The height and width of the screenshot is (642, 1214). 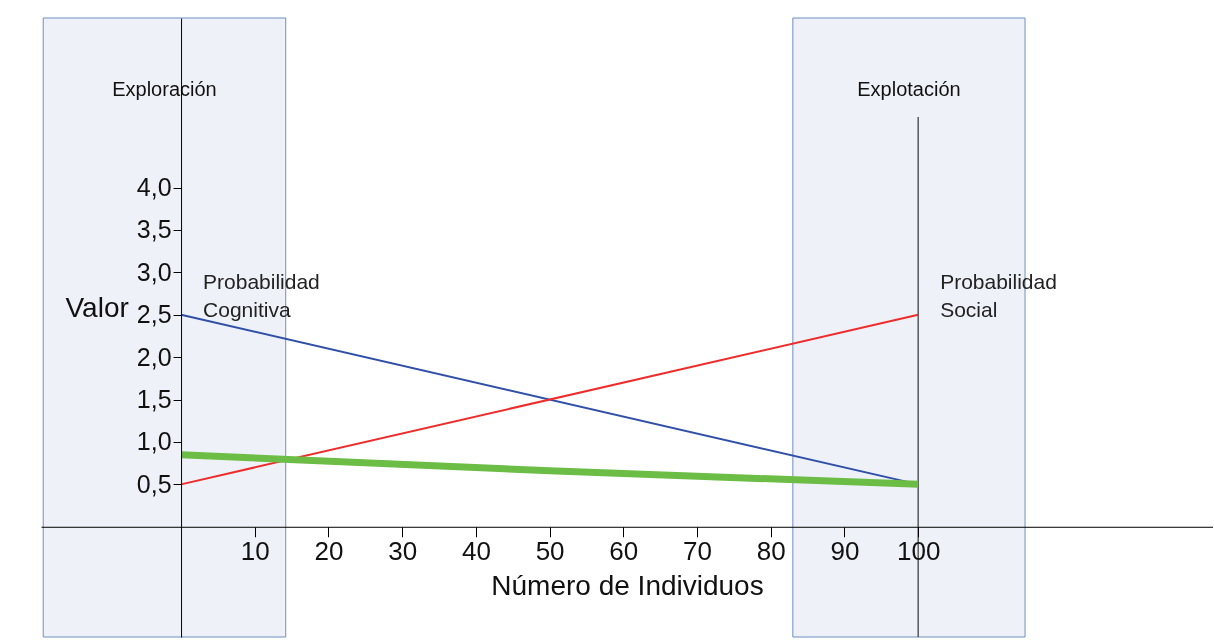 I want to click on y-tick-label: 2,5, so click(x=154, y=314).